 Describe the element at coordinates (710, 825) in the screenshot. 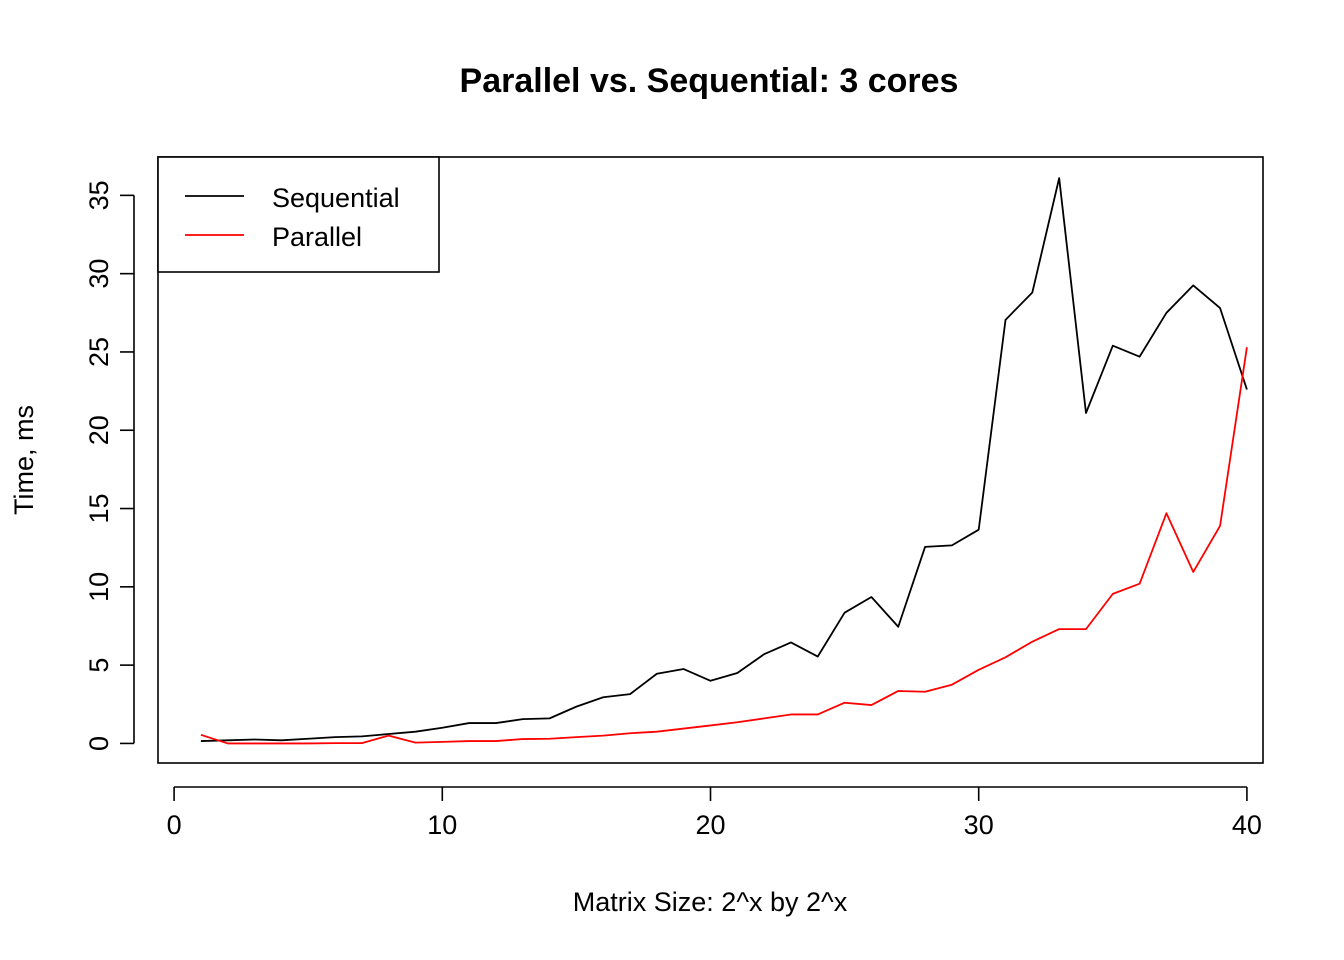

I see `x-tick-label: 20` at that location.